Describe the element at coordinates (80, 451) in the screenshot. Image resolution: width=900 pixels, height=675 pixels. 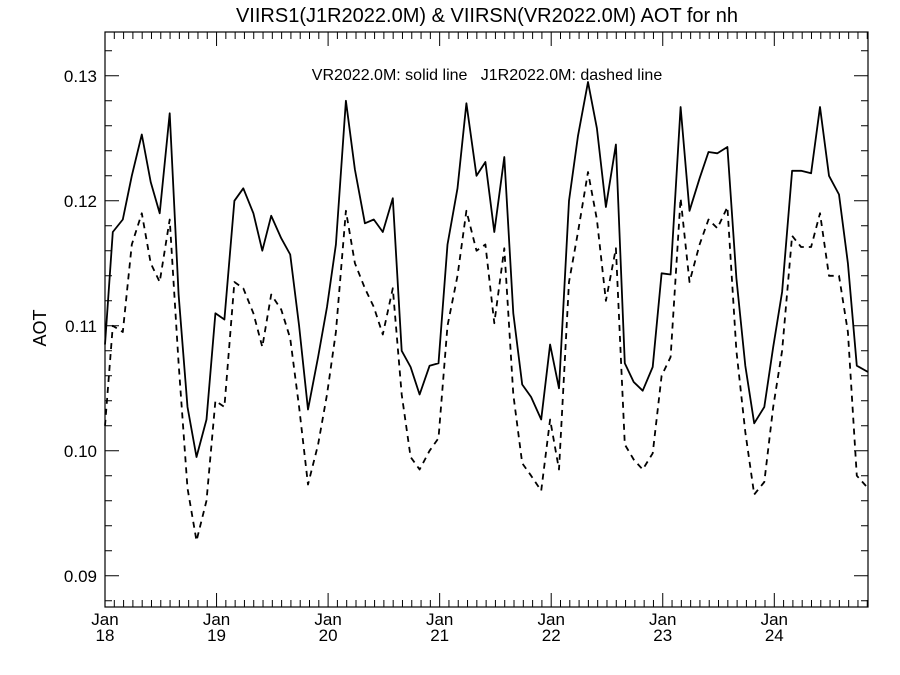
I see `y-tick-label: 0.10` at that location.